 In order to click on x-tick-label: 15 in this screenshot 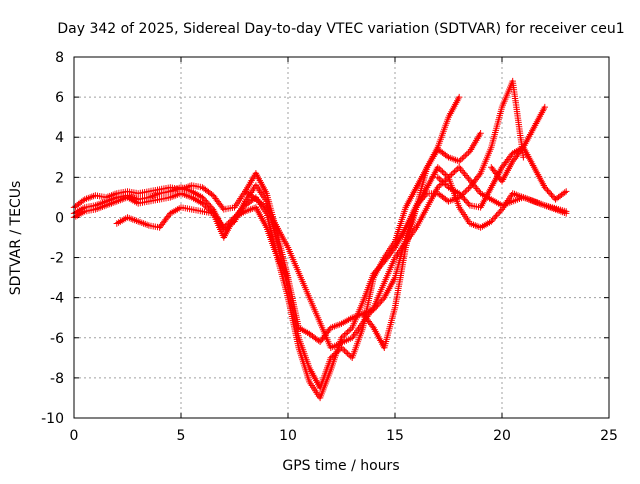, I will do `click(395, 436)`.